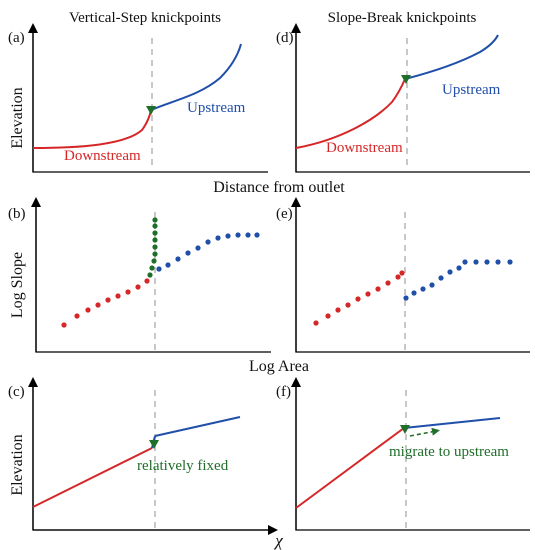 This screenshot has height=550, width=535. Describe the element at coordinates (17, 117) in the screenshot. I see `row1-y-label: Elevation` at that location.